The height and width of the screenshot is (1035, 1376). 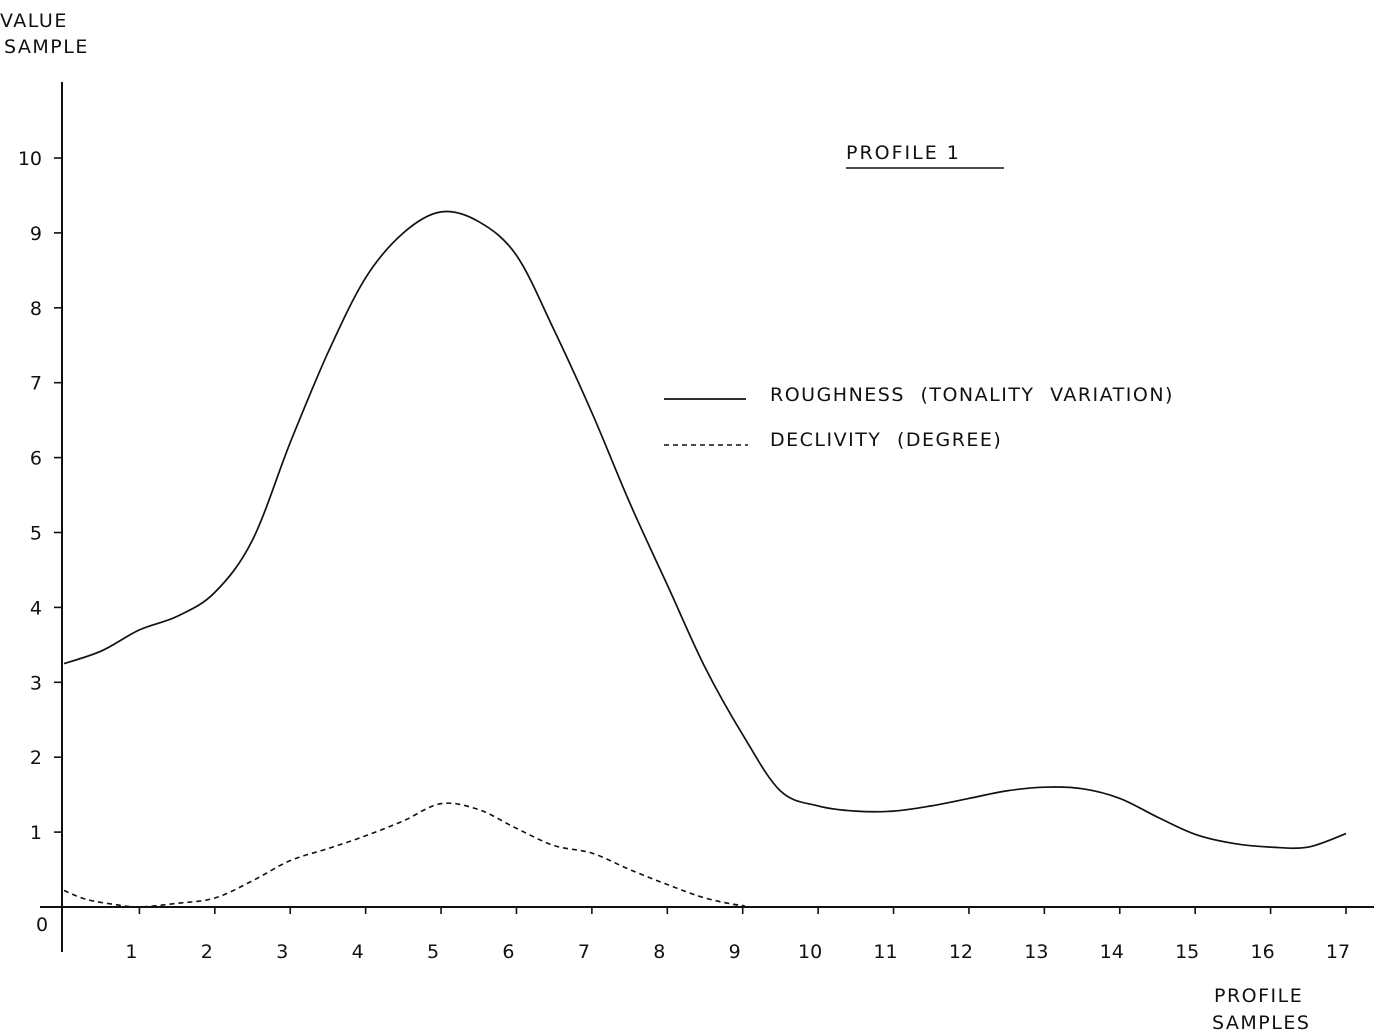 What do you see at coordinates (36, 534) in the screenshot?
I see `y-tick-label: 5` at bounding box center [36, 534].